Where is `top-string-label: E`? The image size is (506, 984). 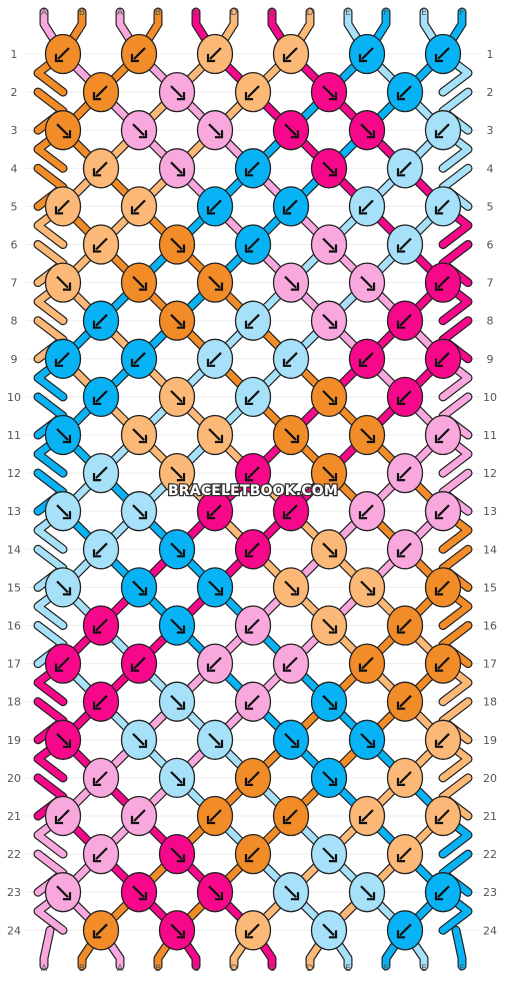
top-string-label: E is located at coordinates (424, 13).